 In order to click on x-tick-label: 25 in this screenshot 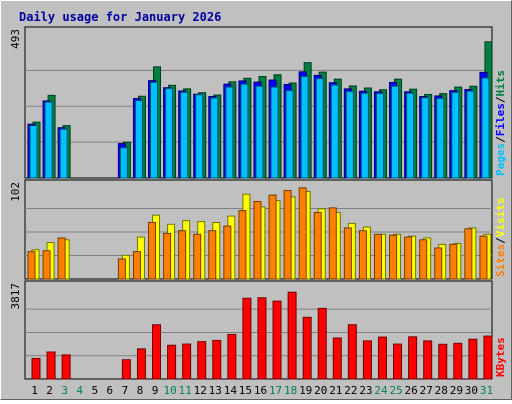, I will do `click(395, 390)`.